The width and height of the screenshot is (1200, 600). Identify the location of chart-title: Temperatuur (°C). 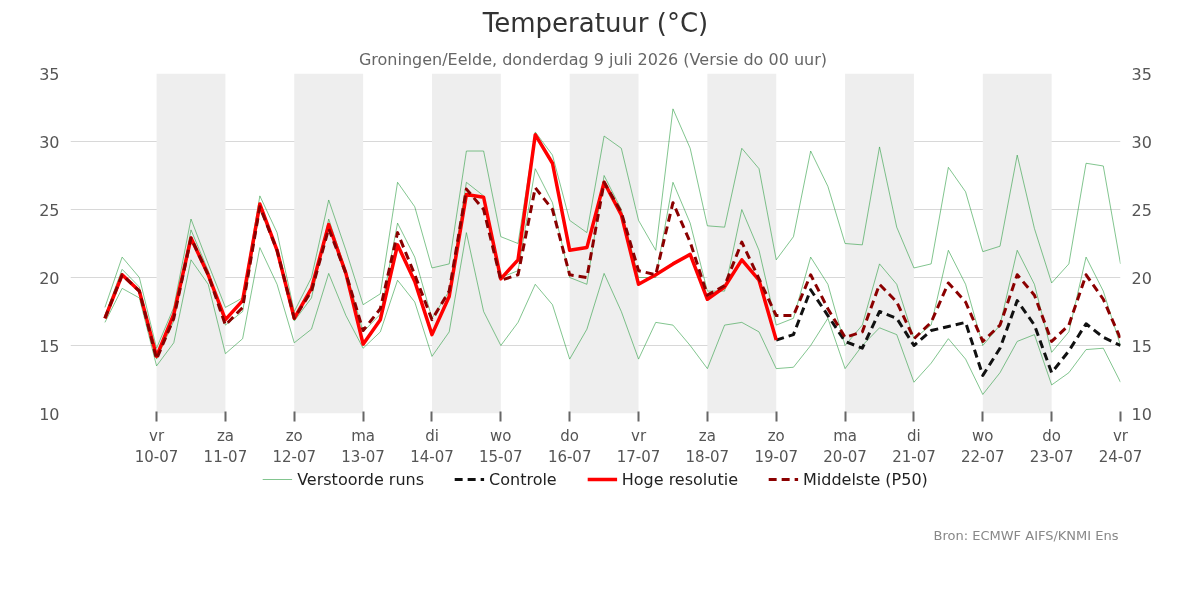
(595, 22).